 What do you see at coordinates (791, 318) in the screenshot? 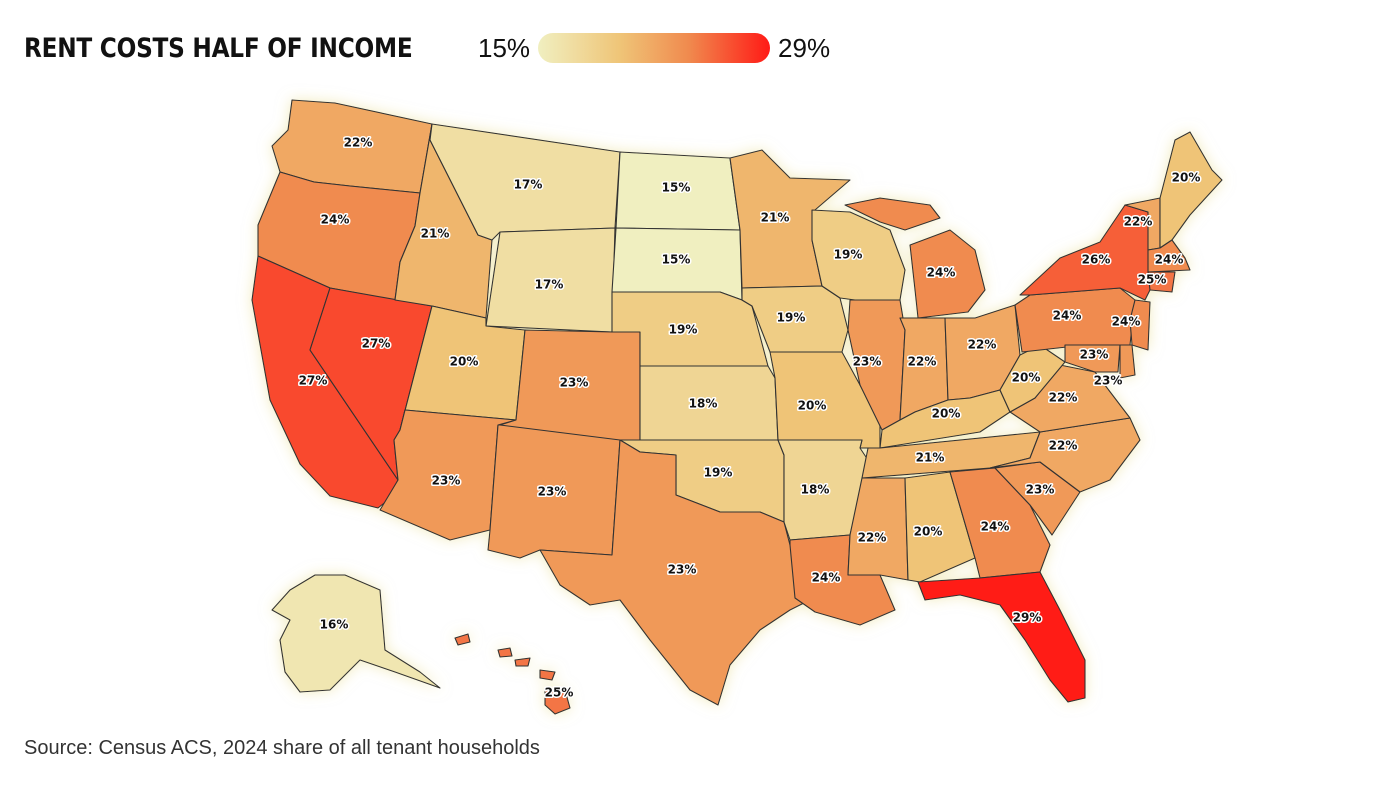
I see `state-iowa-label: 19%` at bounding box center [791, 318].